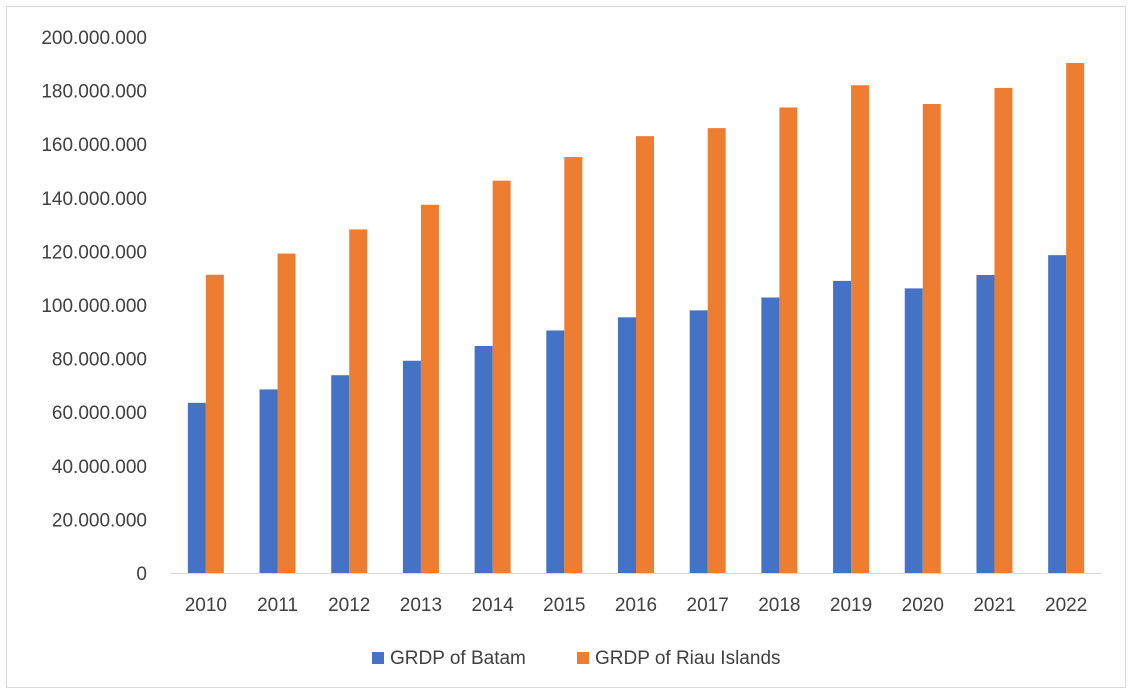 The image size is (1131, 693). Describe the element at coordinates (492, 605) in the screenshot. I see `x-tick-label: 2014` at that location.